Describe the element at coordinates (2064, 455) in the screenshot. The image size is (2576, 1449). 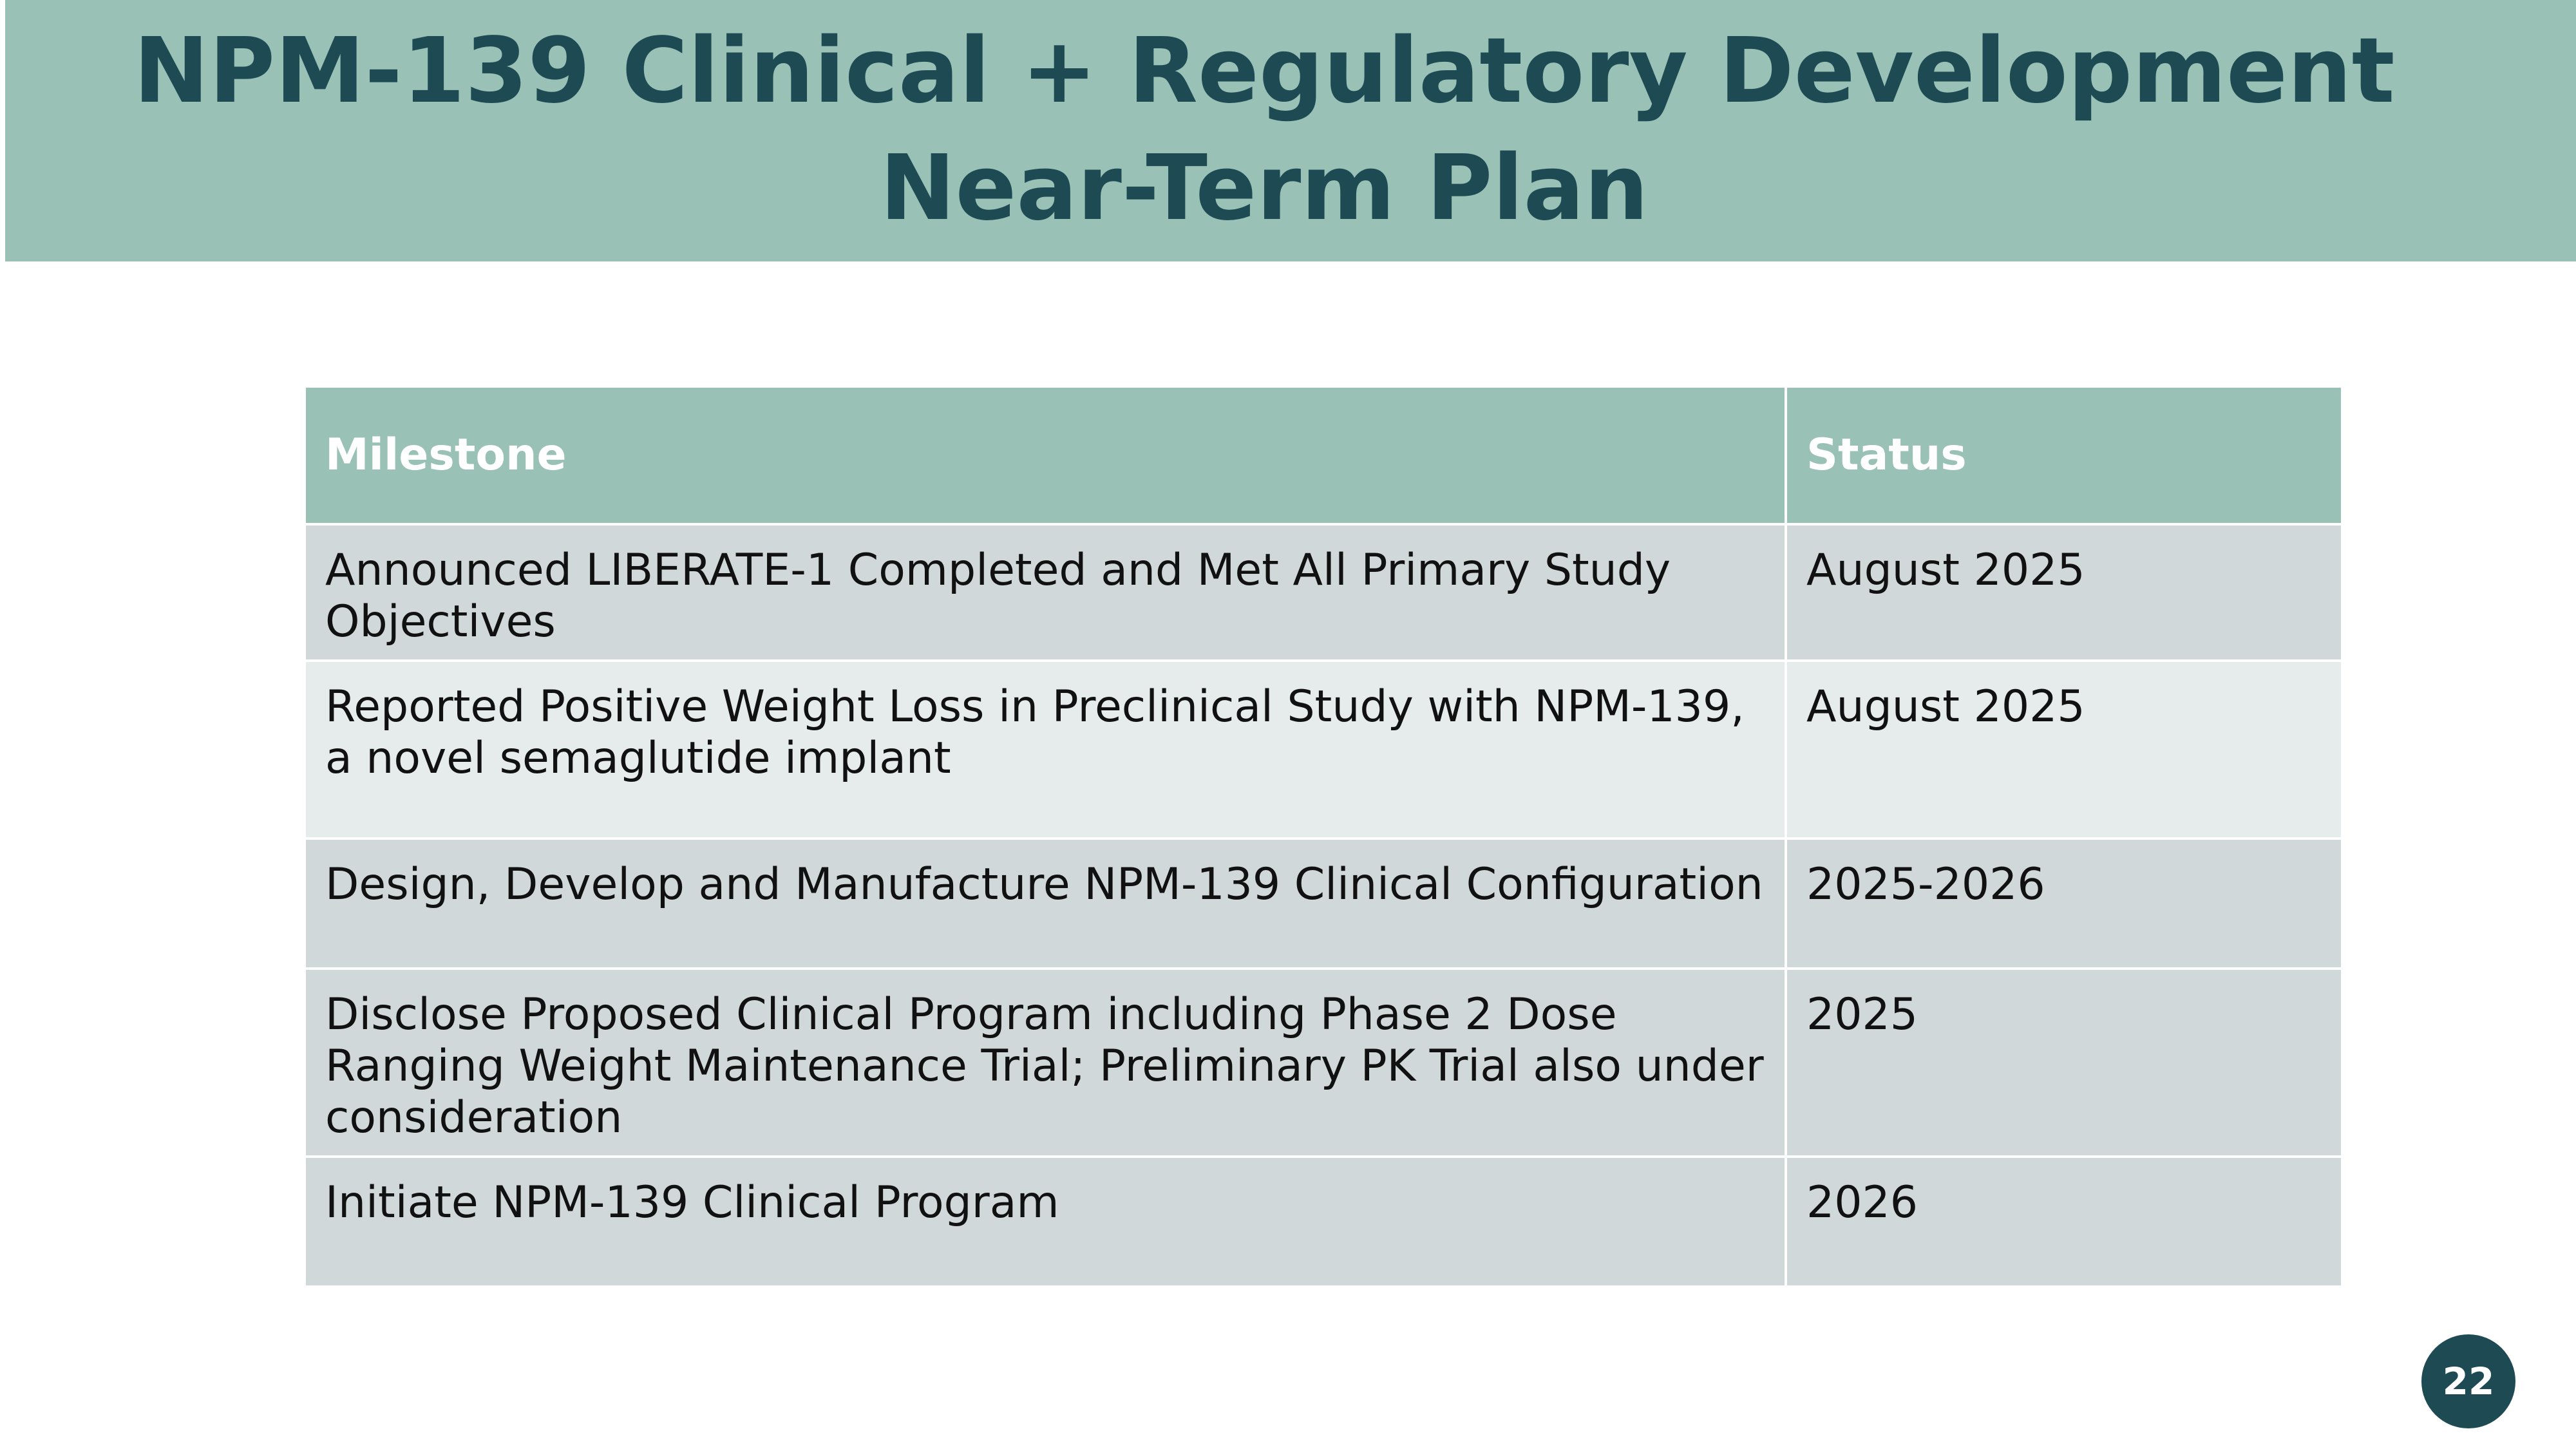
I see `status-column-header: Status` at that location.